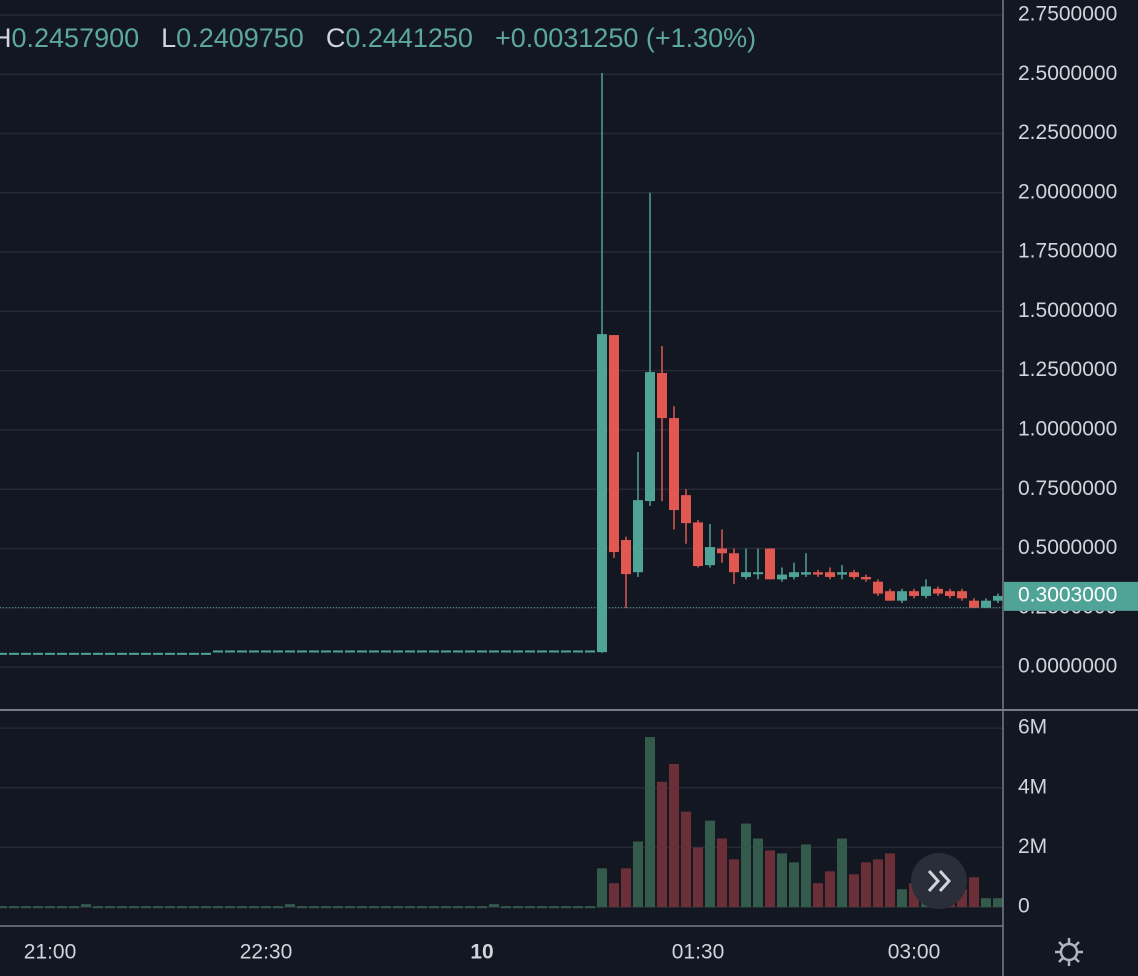 This screenshot has width=1138, height=976. I want to click on gear-circle, so click(1069, 952).